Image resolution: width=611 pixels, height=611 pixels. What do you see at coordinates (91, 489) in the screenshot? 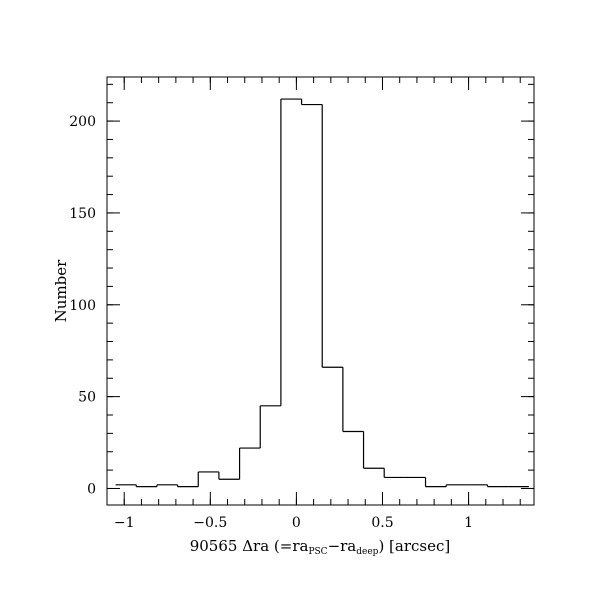
I see `y-tick-label: 0` at bounding box center [91, 489].